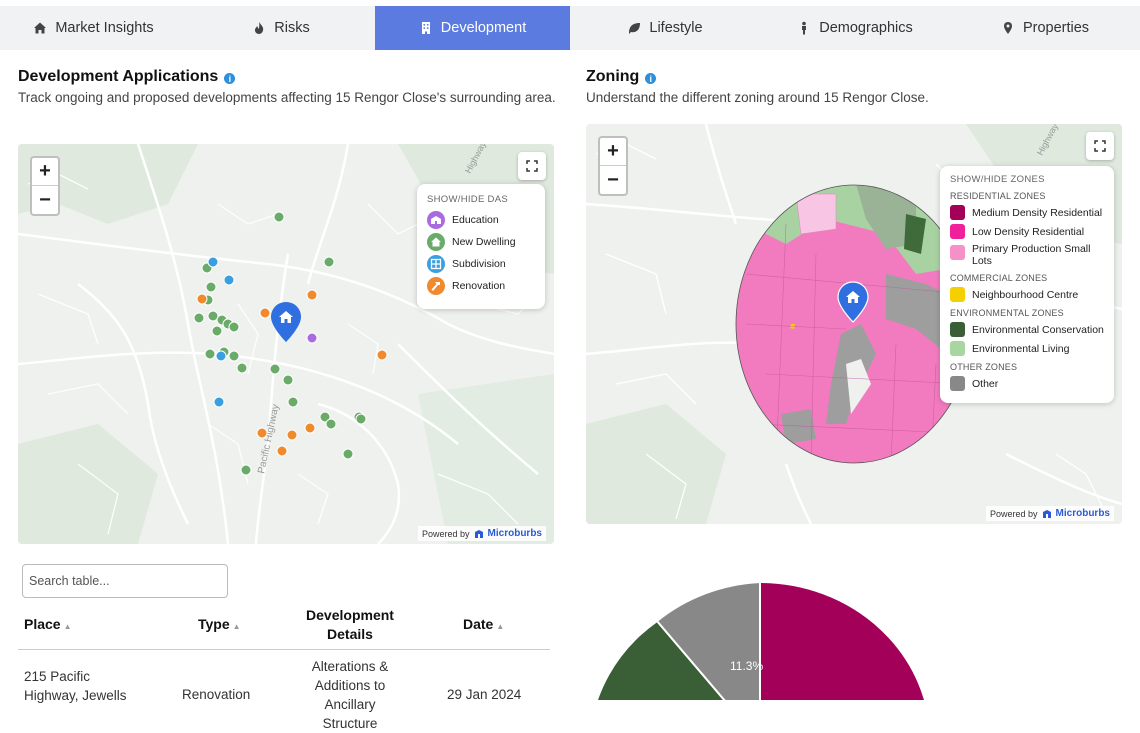 This screenshot has width=1140, height=733. Describe the element at coordinates (1007, 313) in the screenshot. I see `legend-group: ENVIRONMENTAL ZONES` at that location.